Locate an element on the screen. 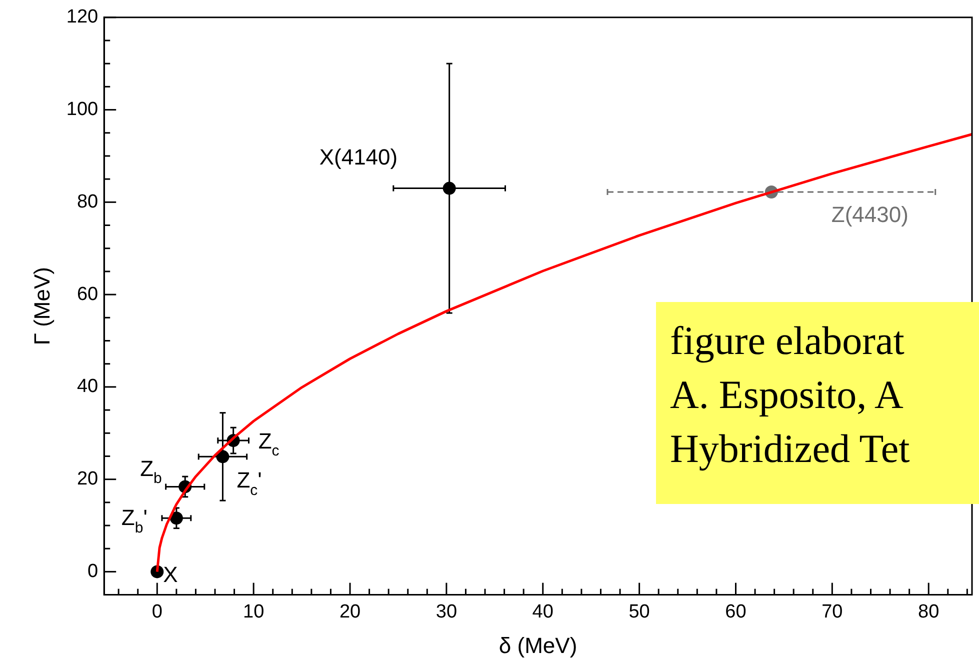 The width and height of the screenshot is (979, 664). x-tick-label: 30 is located at coordinates (447, 611).